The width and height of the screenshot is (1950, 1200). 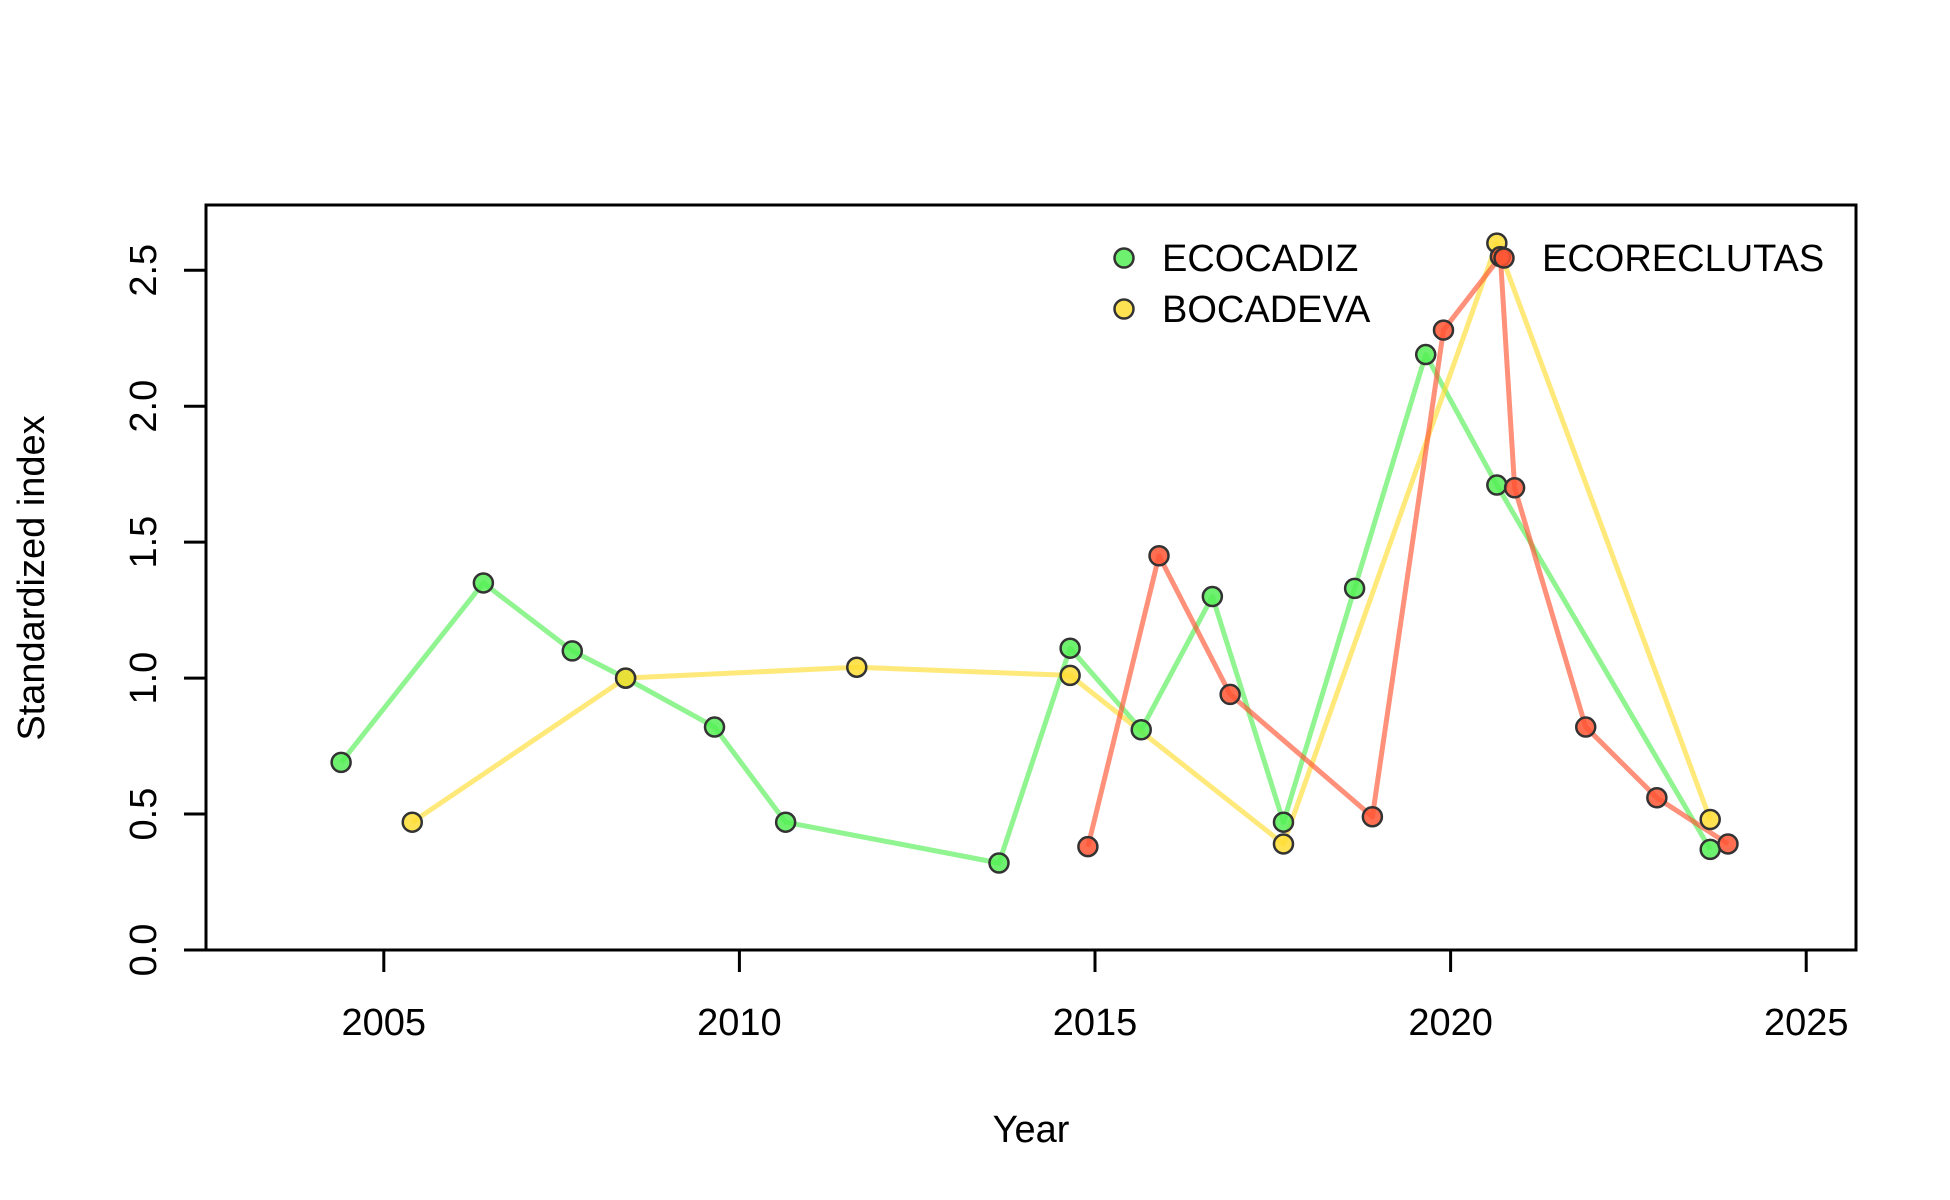 What do you see at coordinates (144, 406) in the screenshot?
I see `y-tick-label: 2.0` at bounding box center [144, 406].